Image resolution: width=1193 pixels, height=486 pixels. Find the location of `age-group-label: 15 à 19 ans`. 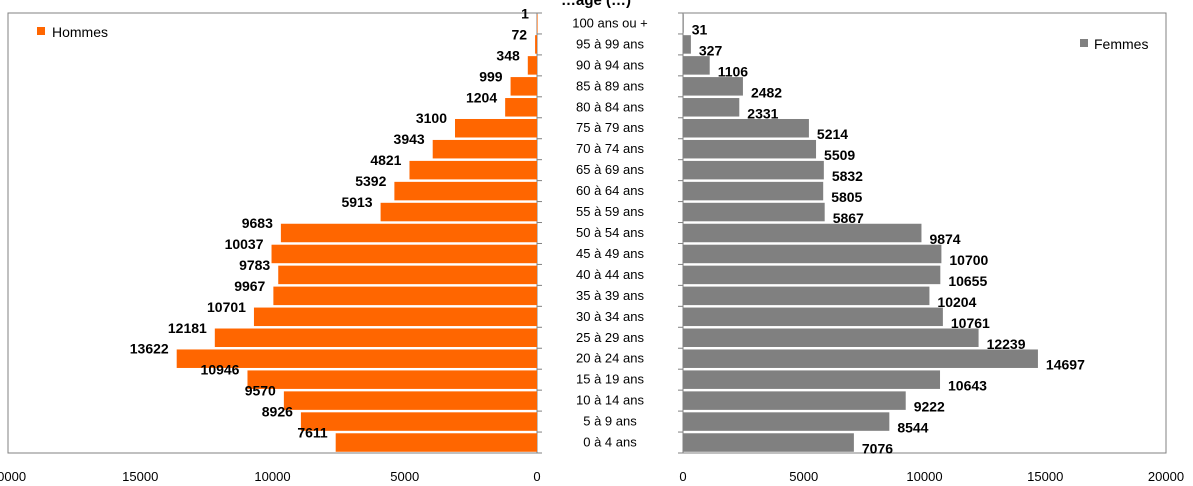

age-group-label: 15 à 19 ans is located at coordinates (610, 379).